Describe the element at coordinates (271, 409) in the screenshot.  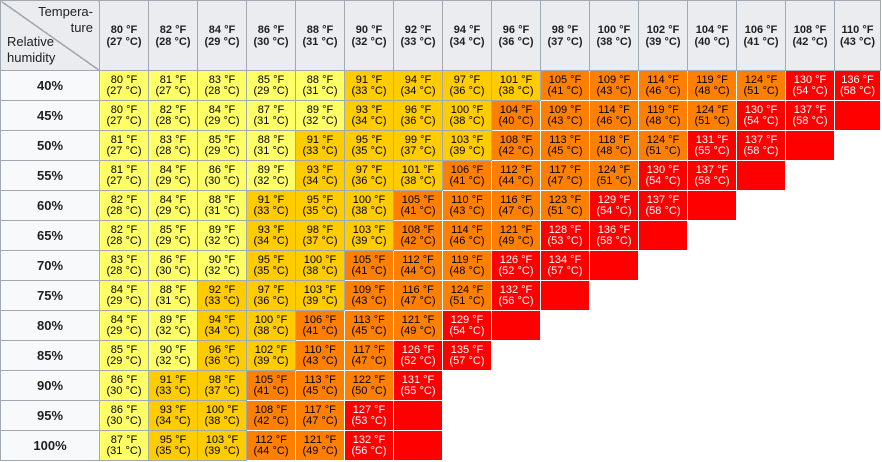
I see `cell-value-f: 108 °F` at that location.